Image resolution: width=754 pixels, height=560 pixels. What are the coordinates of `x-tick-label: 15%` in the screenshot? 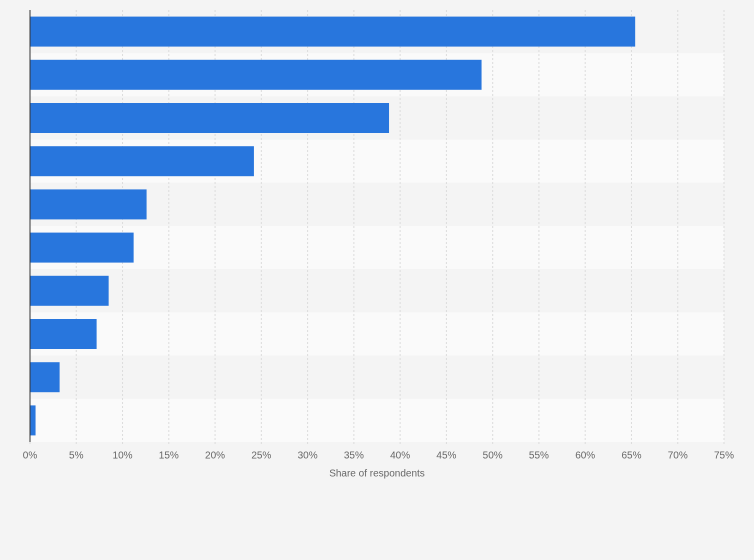 It's located at (169, 456).